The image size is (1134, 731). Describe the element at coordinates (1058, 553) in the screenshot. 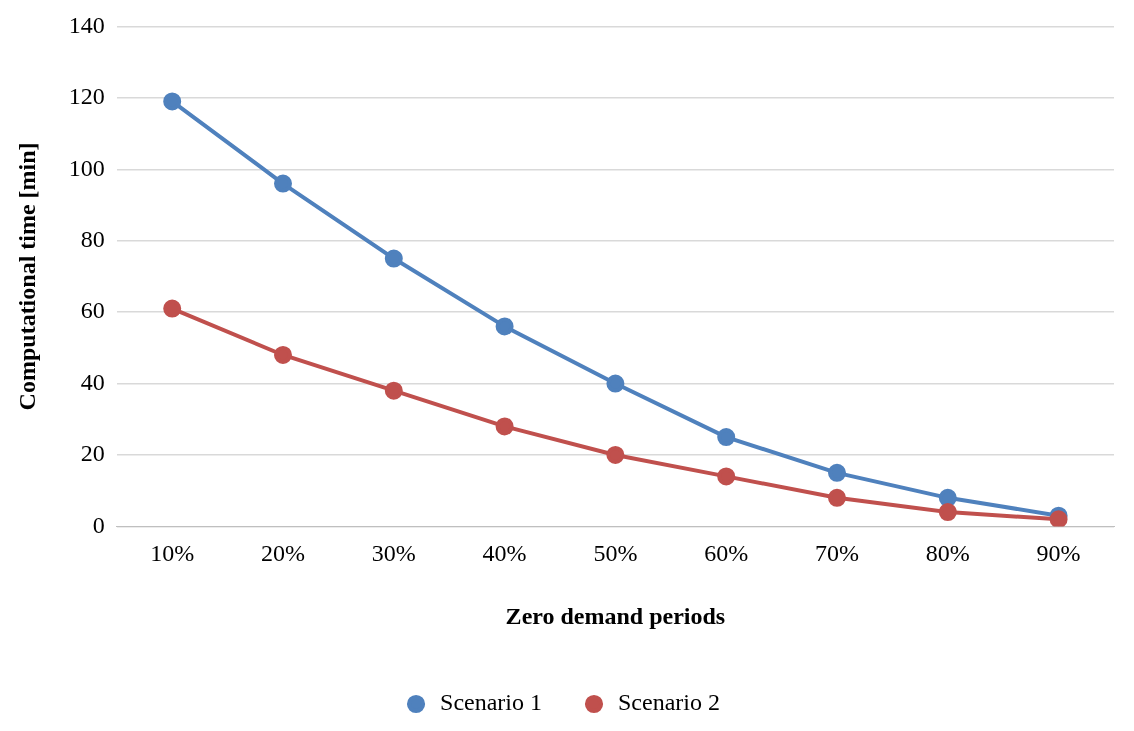

I see `x-tick-label: 90%` at that location.